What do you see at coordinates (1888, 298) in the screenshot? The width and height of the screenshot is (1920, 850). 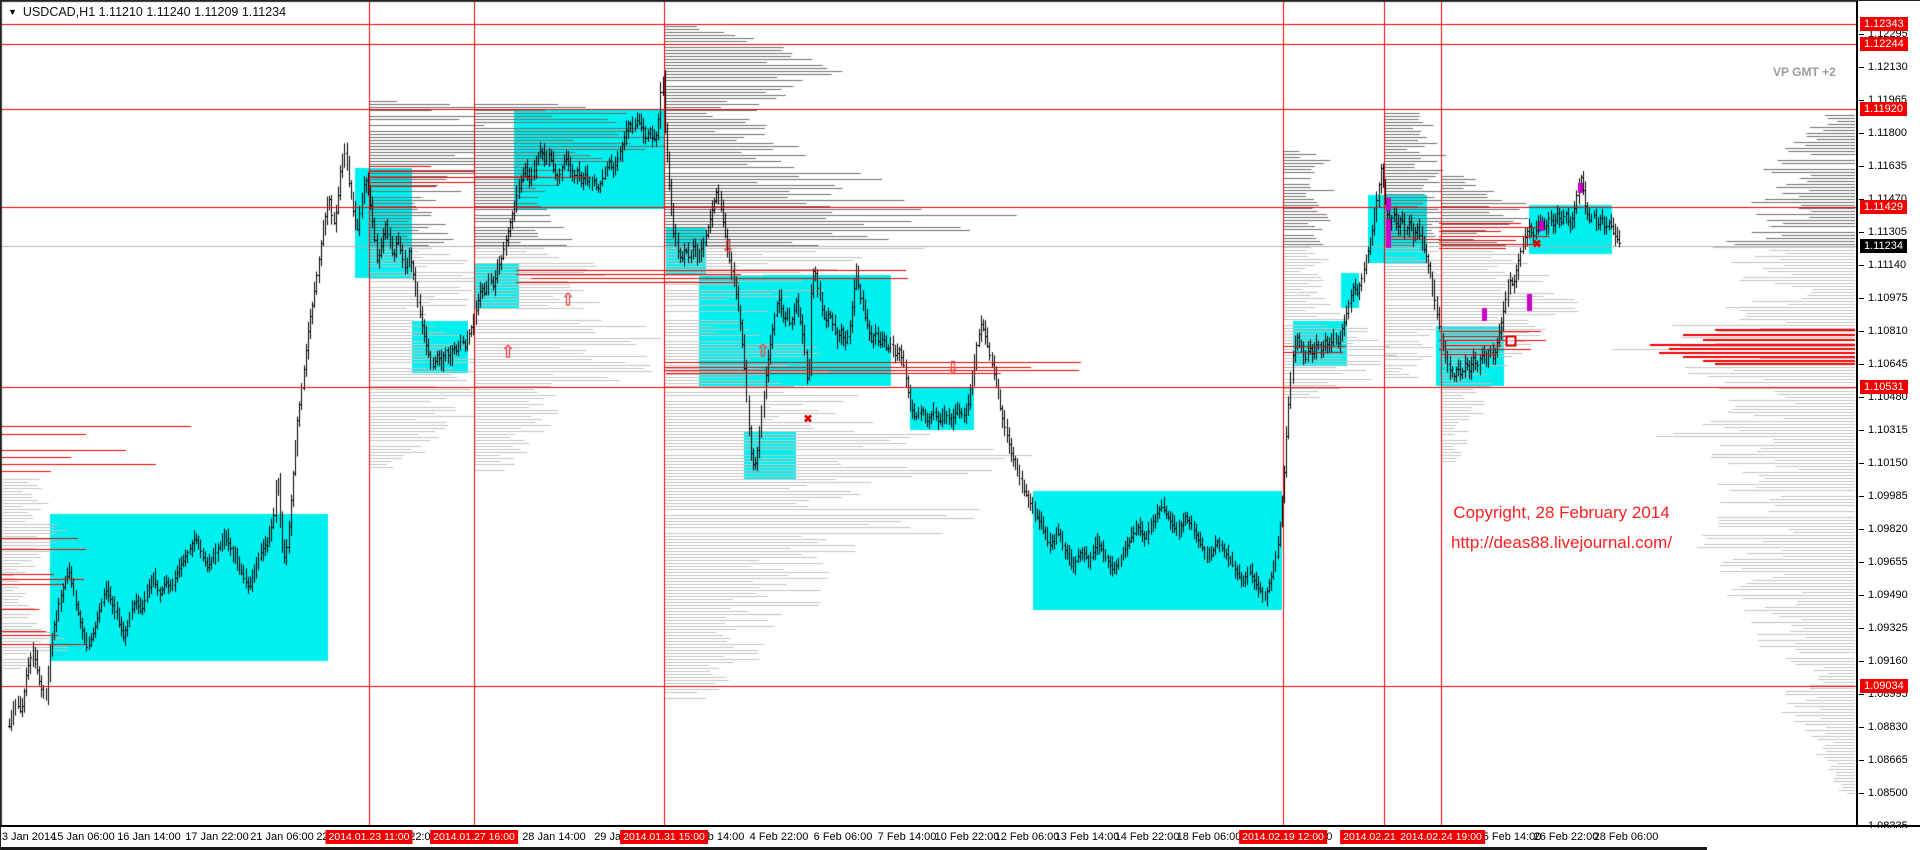 I see `price-tick-label: 1.10975` at bounding box center [1888, 298].